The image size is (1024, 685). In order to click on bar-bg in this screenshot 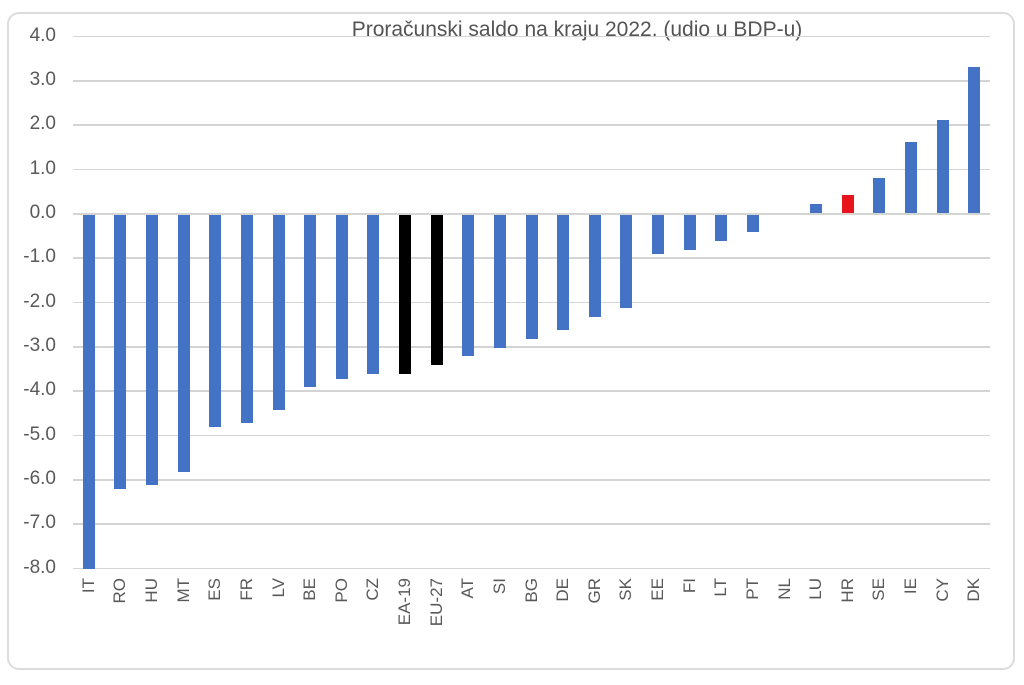, I will do `click(531, 276)`.